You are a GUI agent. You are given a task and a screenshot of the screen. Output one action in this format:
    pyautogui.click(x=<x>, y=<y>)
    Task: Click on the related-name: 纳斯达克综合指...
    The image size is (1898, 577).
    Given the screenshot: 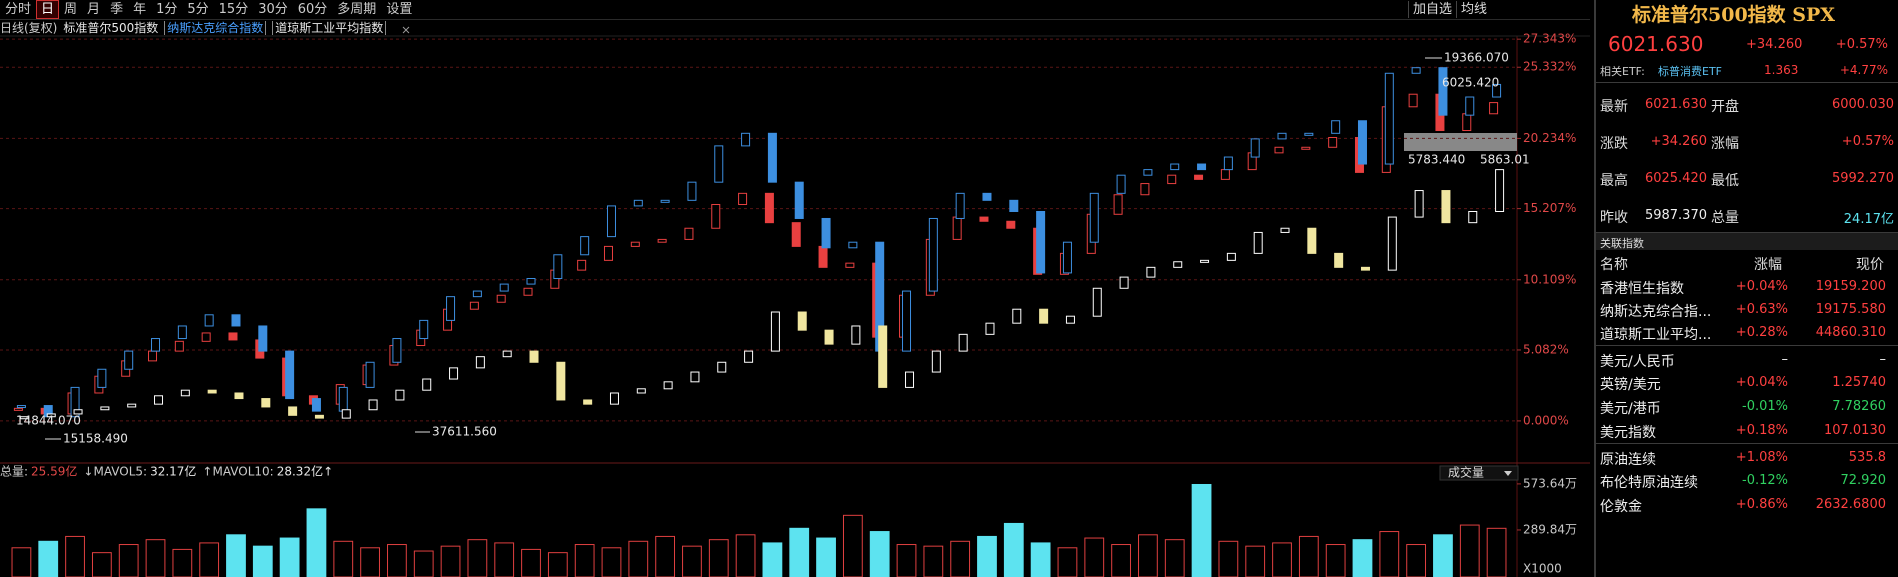 What is the action you would take?
    pyautogui.click(x=1656, y=312)
    